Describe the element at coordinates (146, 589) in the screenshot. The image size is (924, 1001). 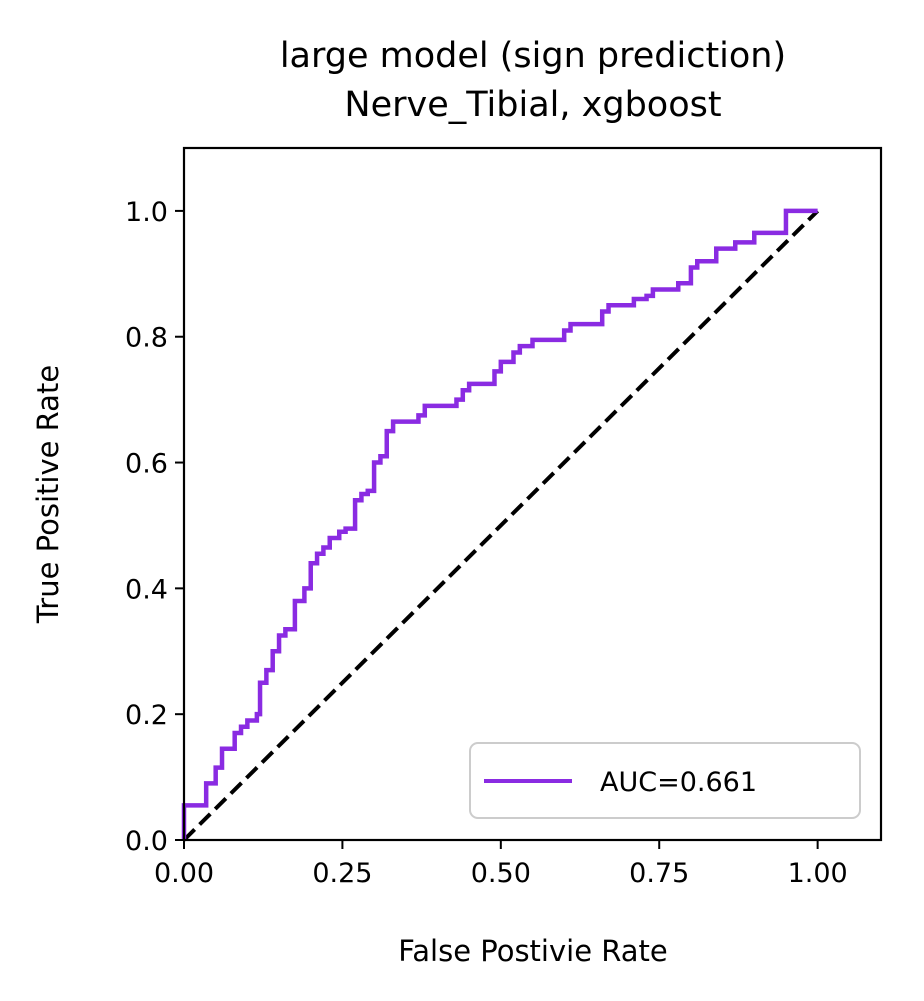
I see `y-tick-label: 0.4` at that location.